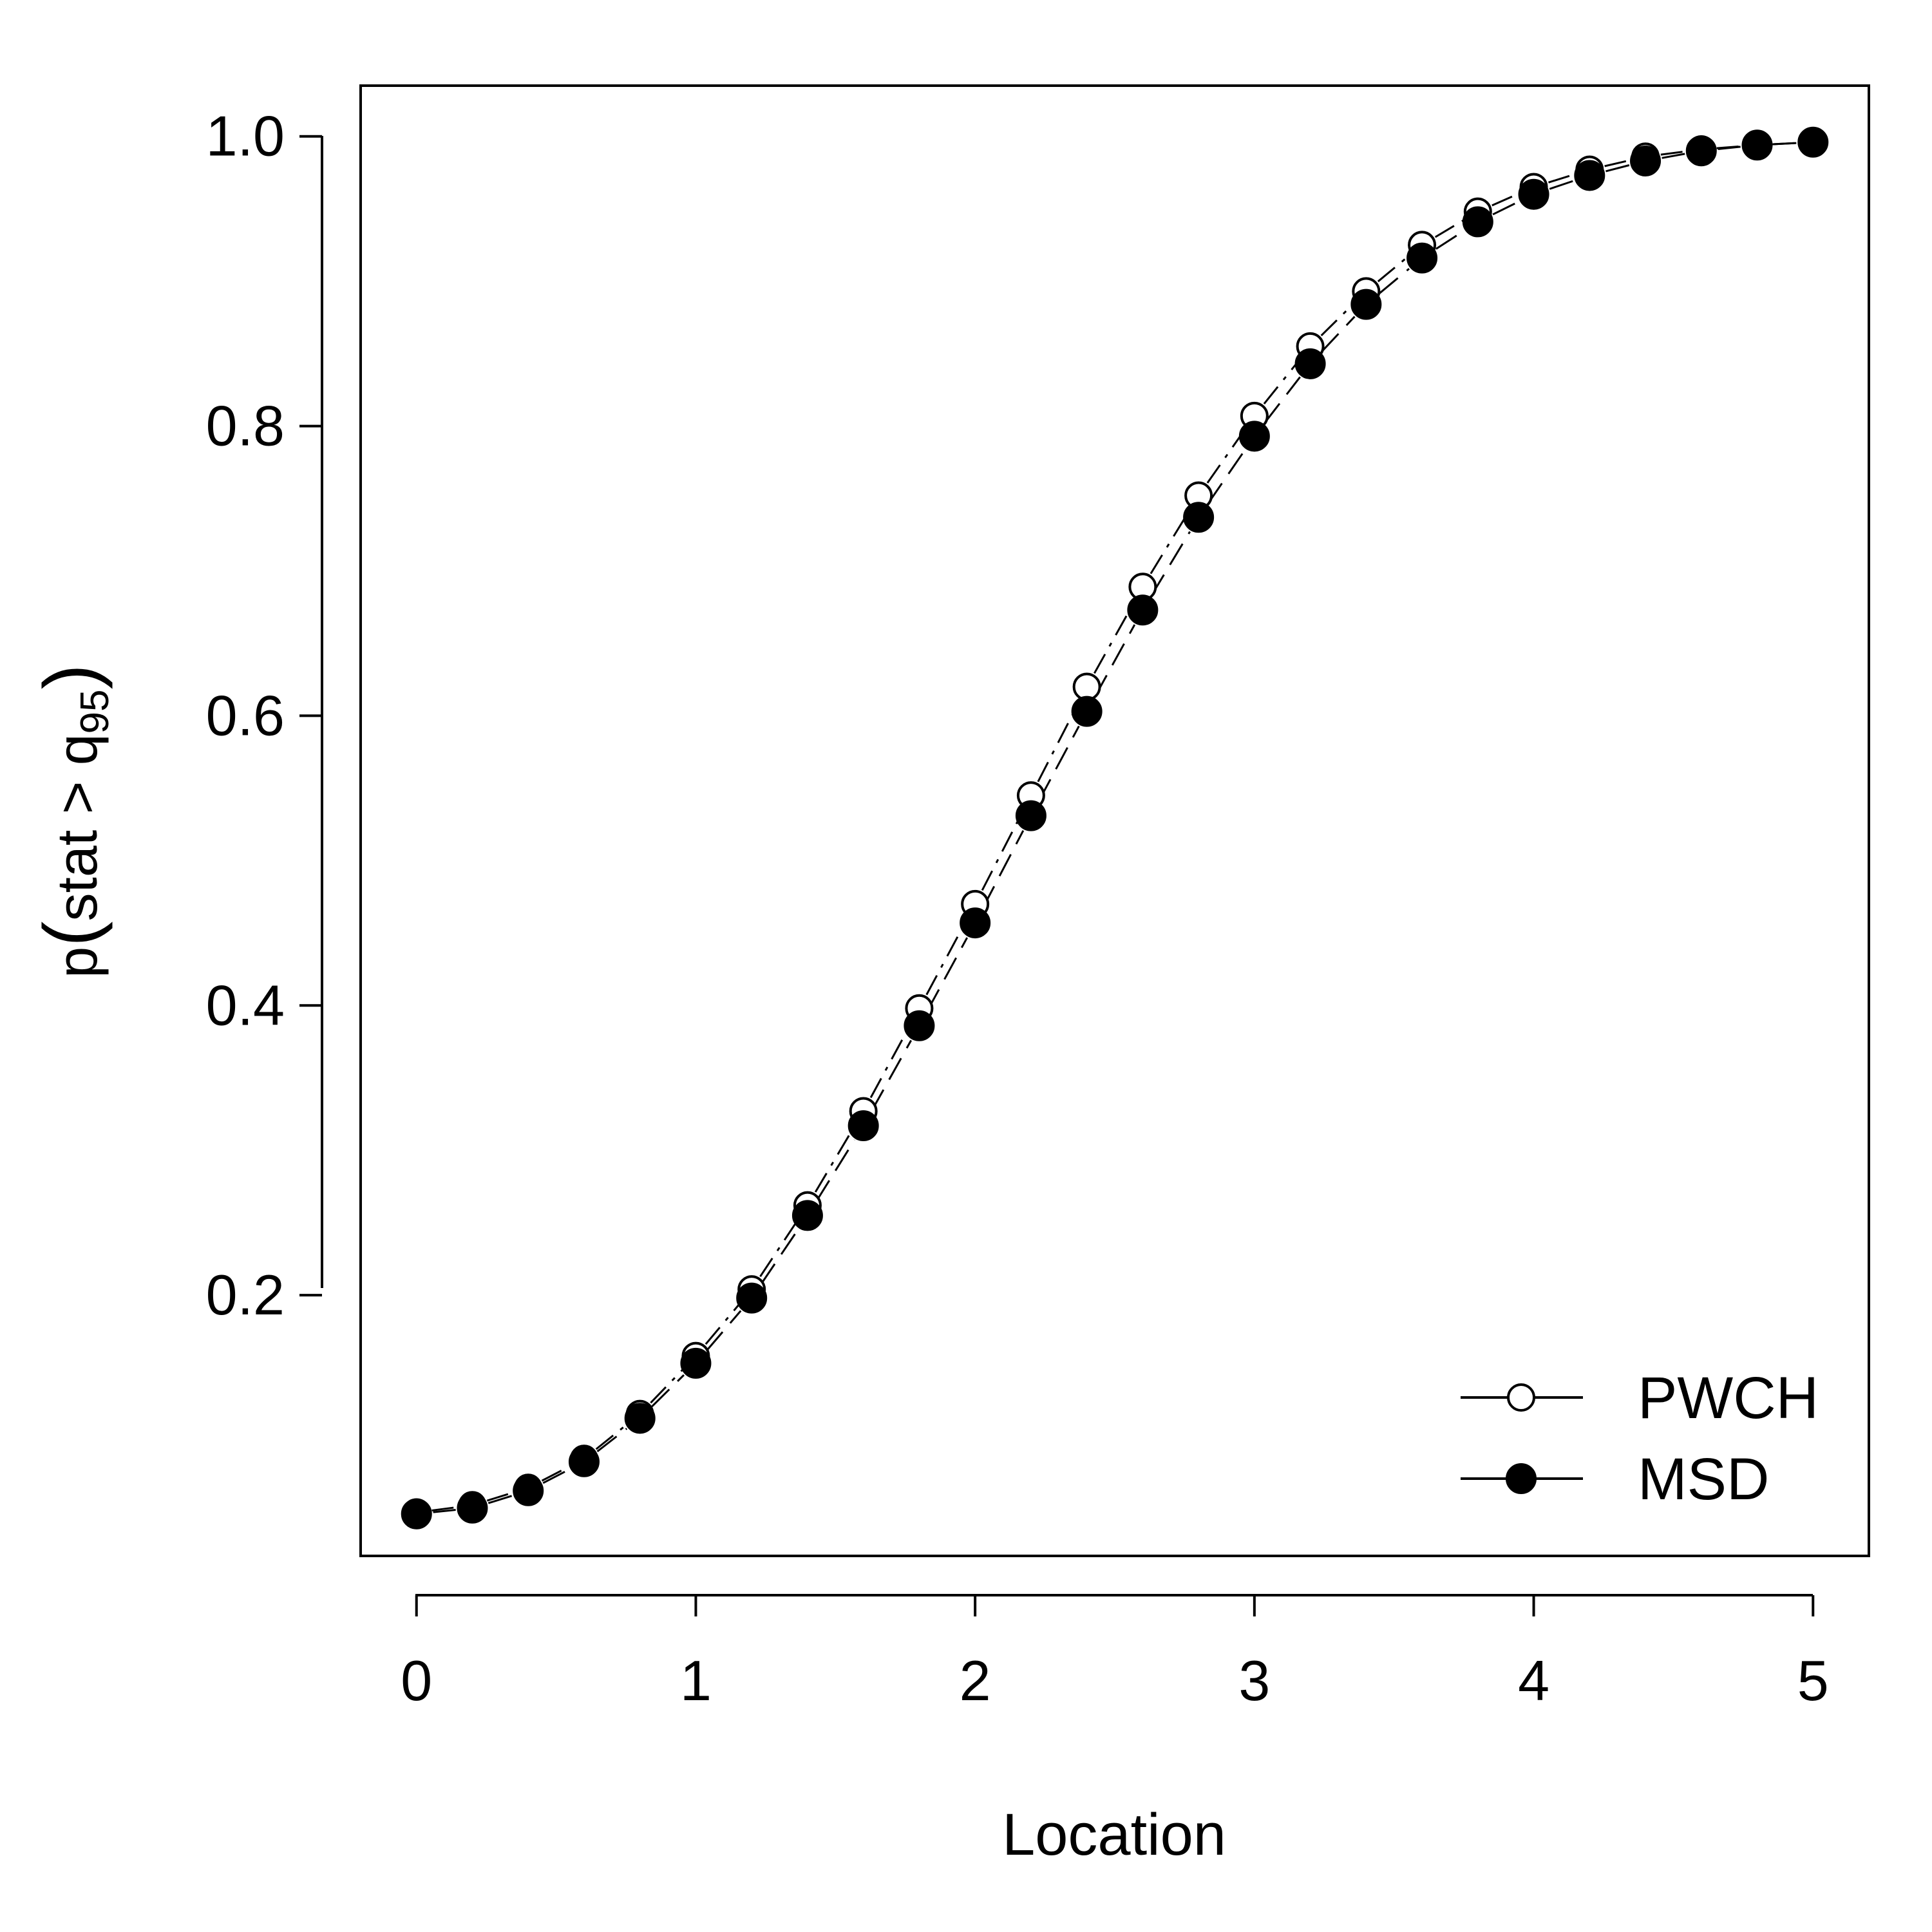 Image resolution: width=1932 pixels, height=1932 pixels. I want to click on y-tick-label: 0.4, so click(246, 1005).